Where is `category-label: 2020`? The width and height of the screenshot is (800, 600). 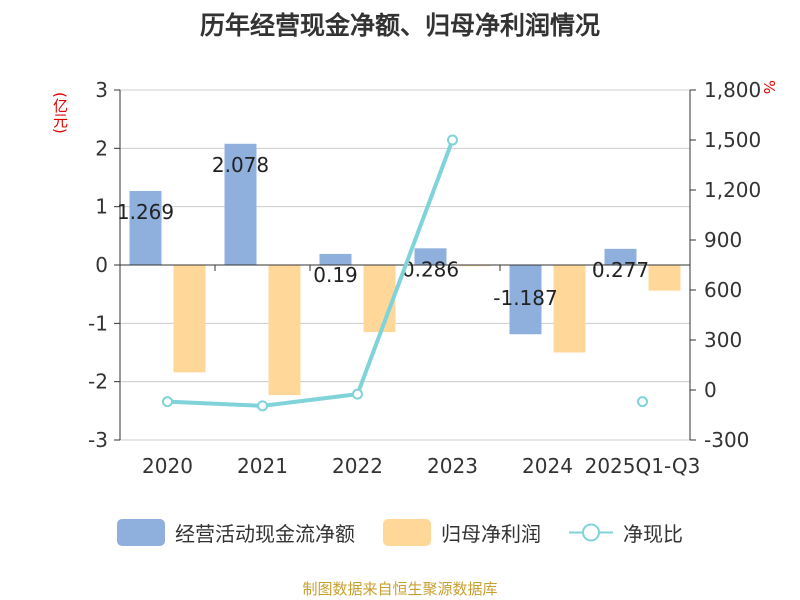
category-label: 2020 is located at coordinates (167, 466).